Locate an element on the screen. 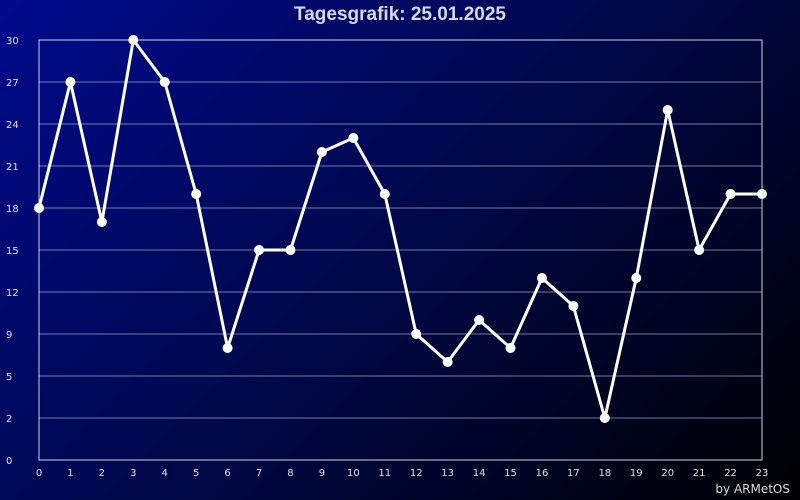  y-tick-label: 15 is located at coordinates (12, 251).